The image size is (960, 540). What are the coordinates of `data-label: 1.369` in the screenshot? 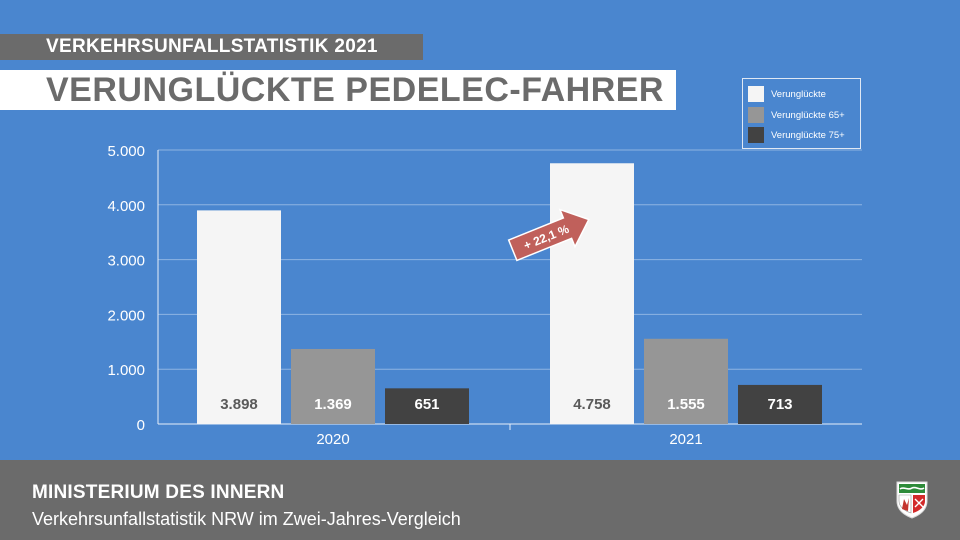 It's located at (333, 404).